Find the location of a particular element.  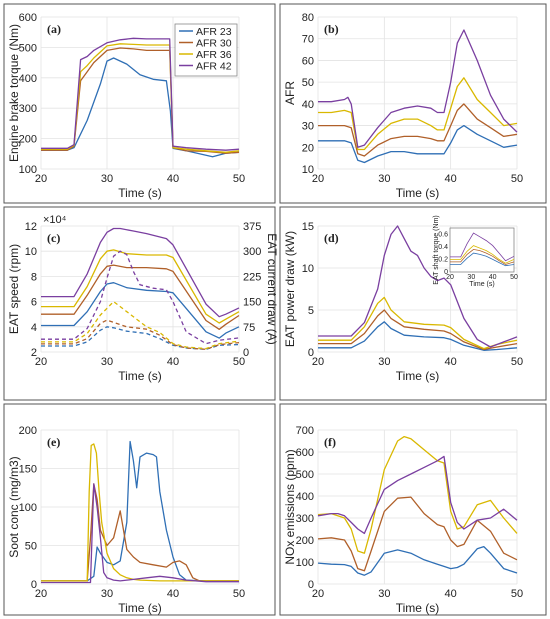

legend-label: AFR 42 is located at coordinates (214, 67).